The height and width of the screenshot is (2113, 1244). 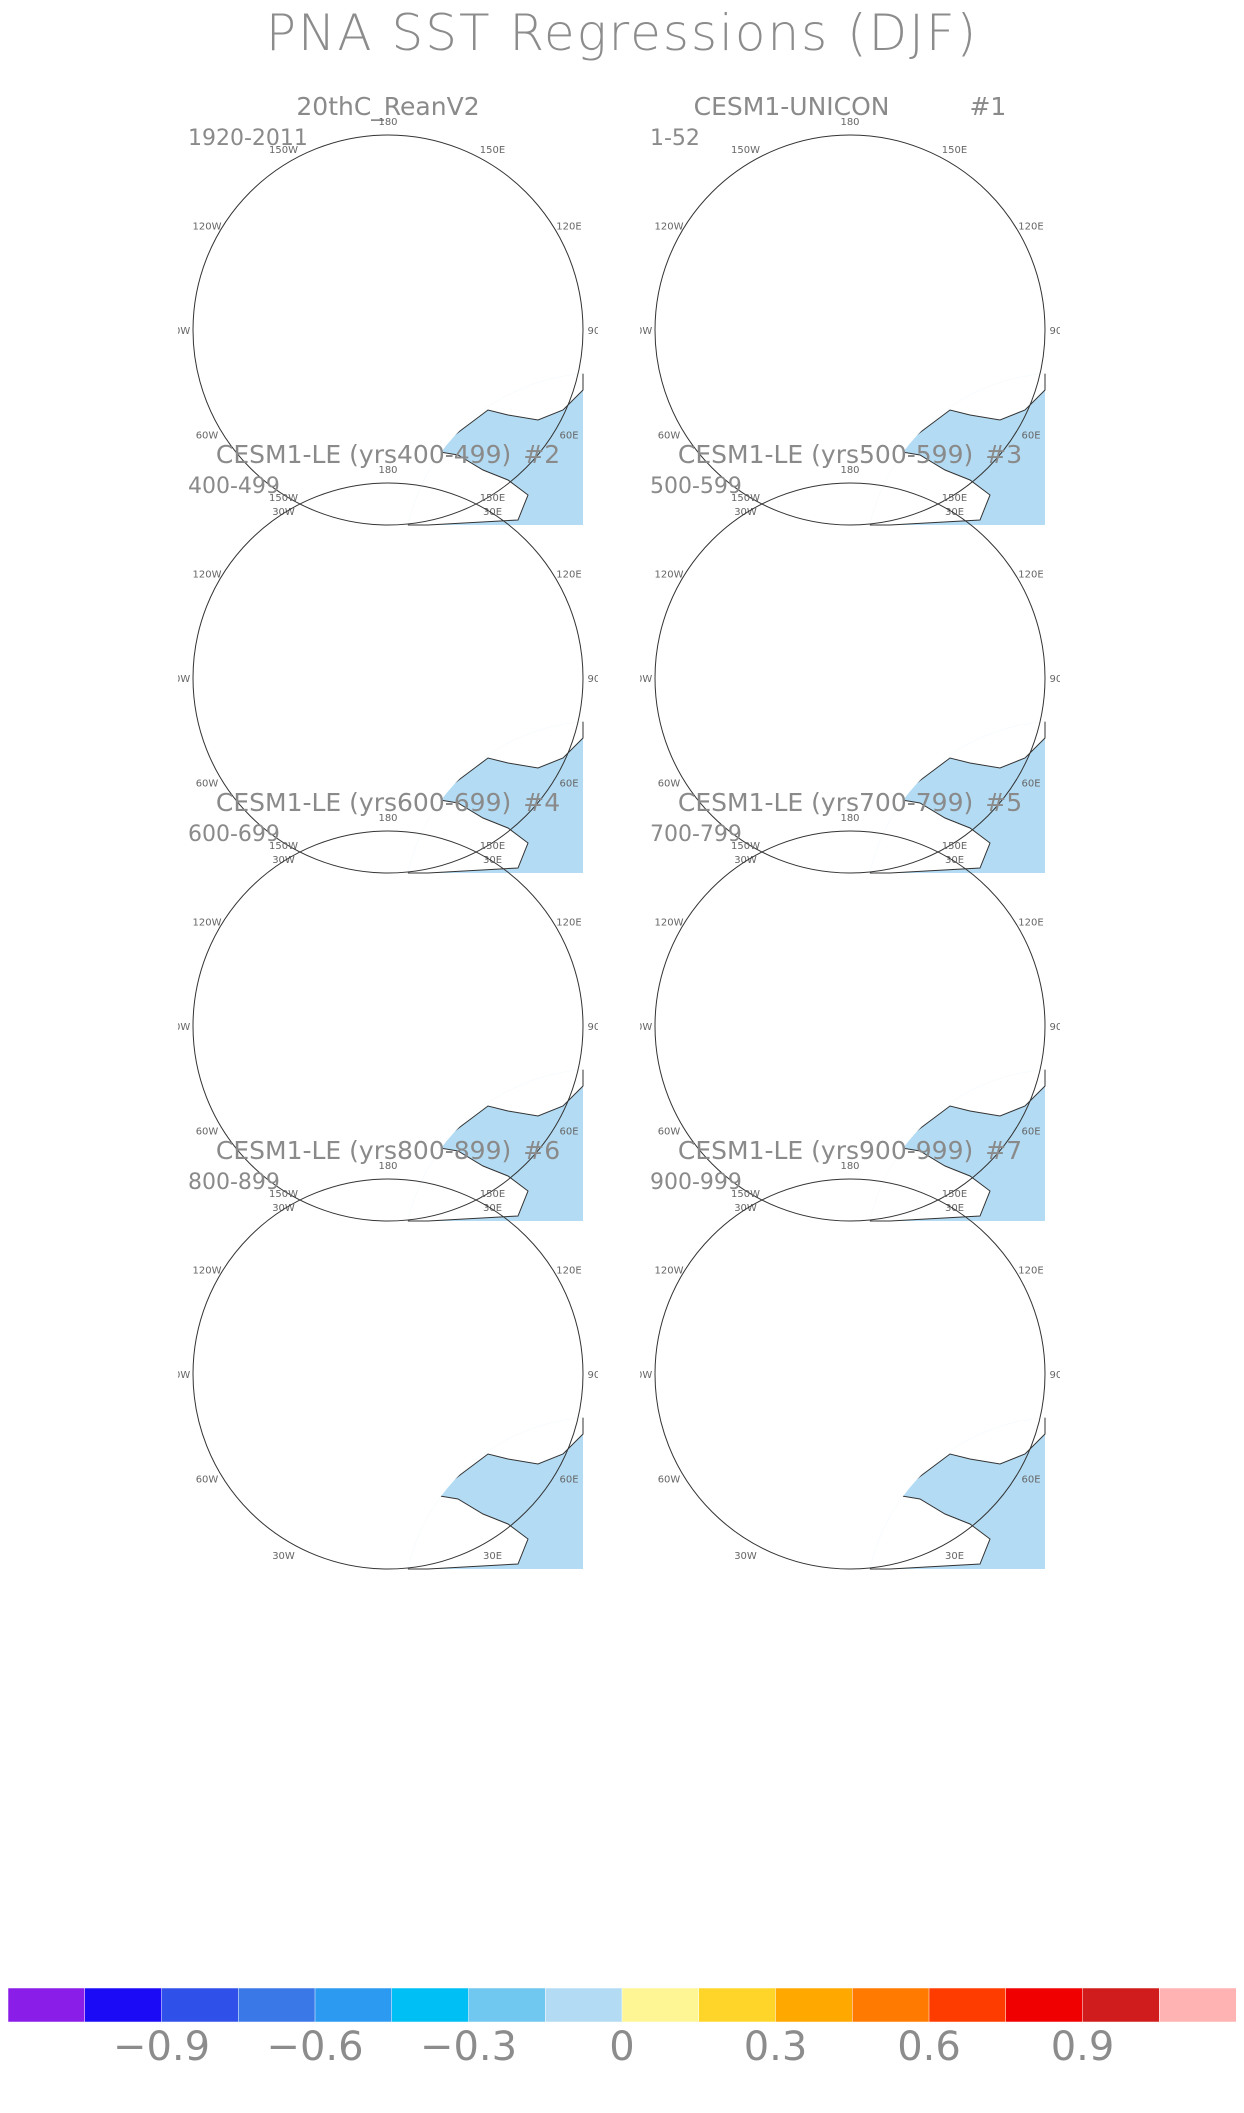 I want to click on panel-title-text: CESM1-LE (yrs400-499), so click(x=363, y=454).